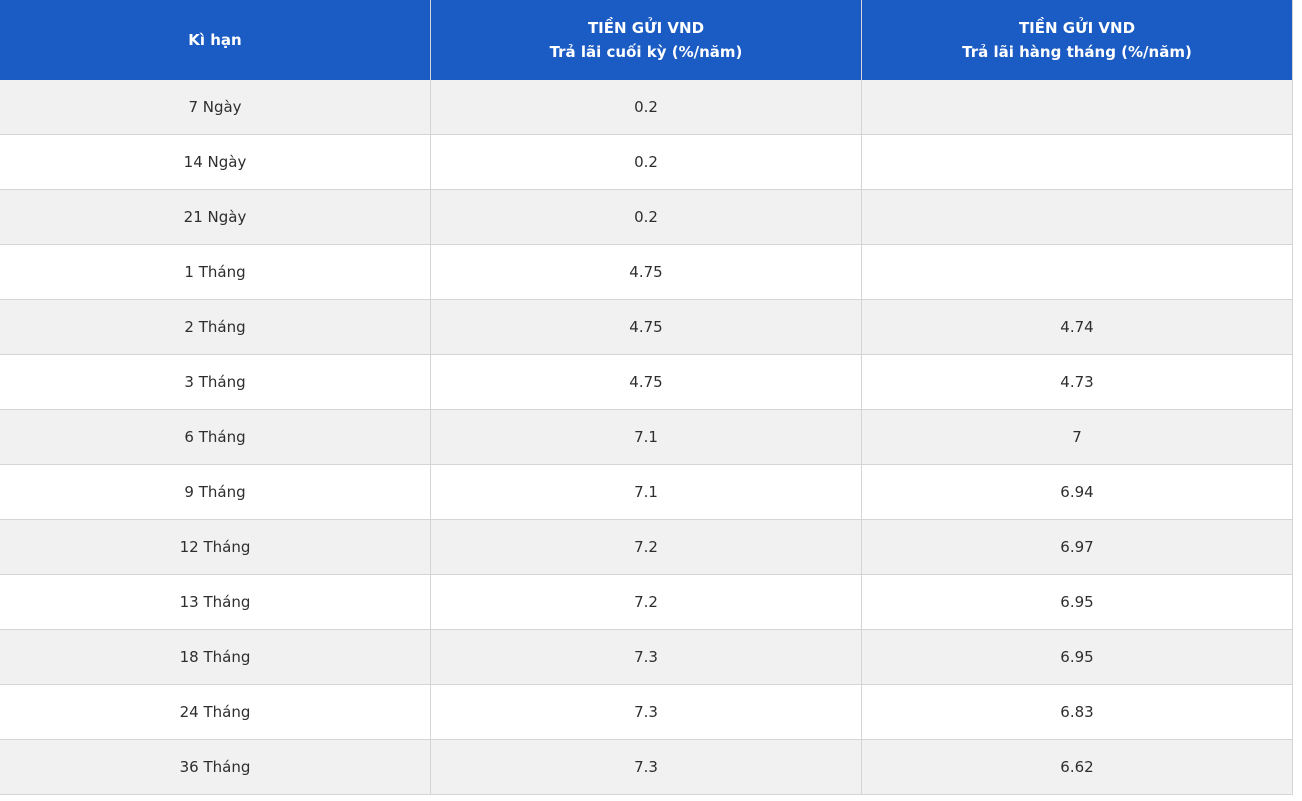 Image resolution: width=1302 pixels, height=801 pixels. I want to click on table-row: 18 Tháng 7.3 6.95, so click(646, 657).